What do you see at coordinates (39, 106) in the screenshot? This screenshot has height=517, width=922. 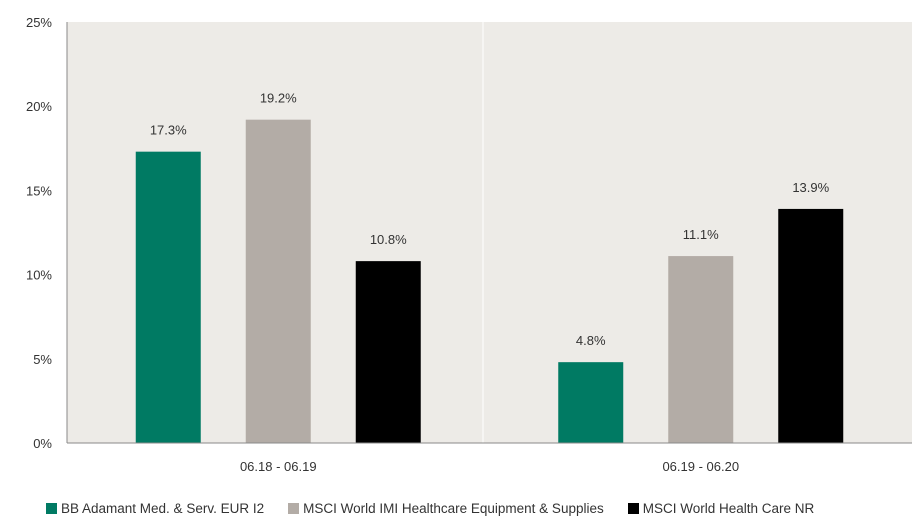 I see `y-tick-label: 20%` at bounding box center [39, 106].